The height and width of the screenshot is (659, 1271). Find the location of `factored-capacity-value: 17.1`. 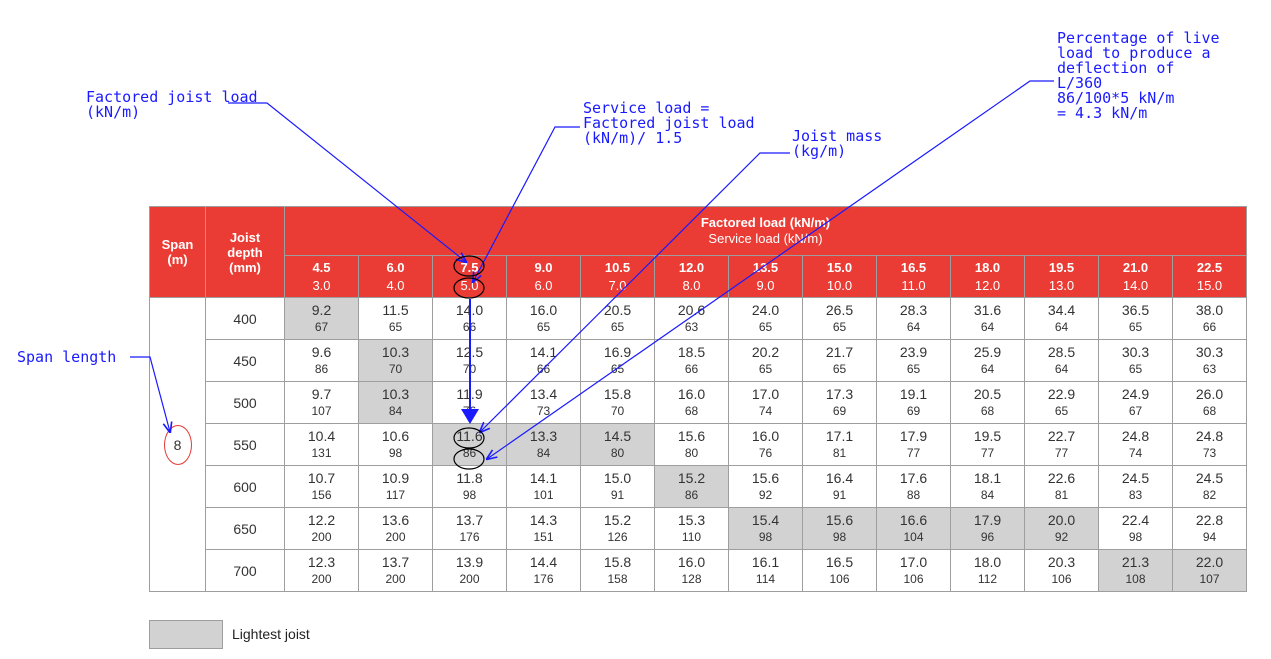

factored-capacity-value: 17.1 is located at coordinates (839, 435).